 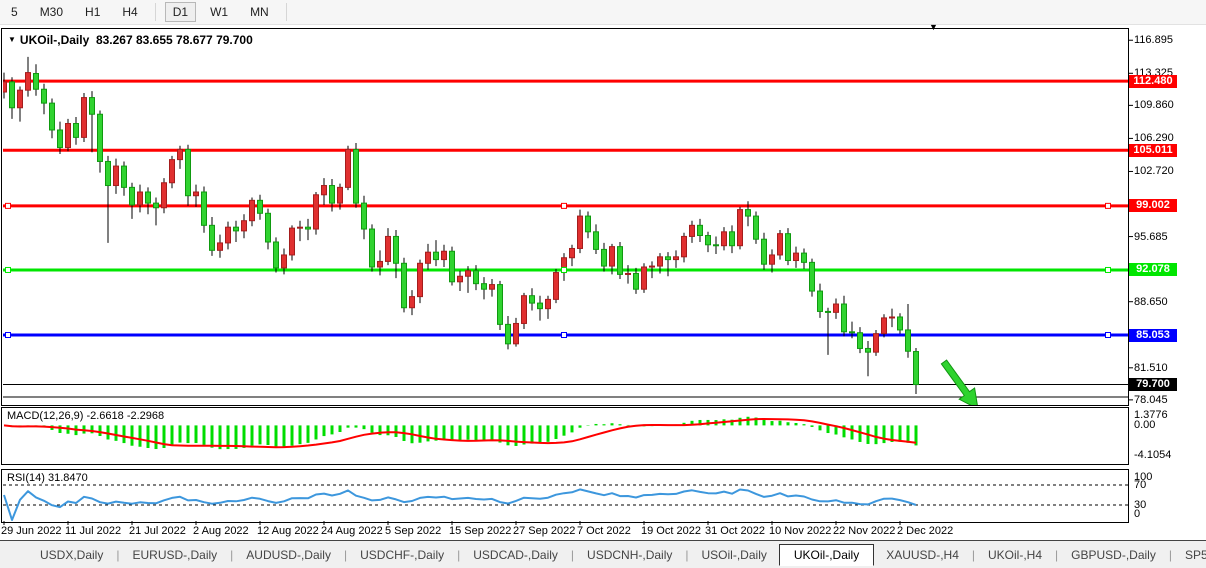 I want to click on current-bar-marker-icon: ▼, so click(x=933, y=27).